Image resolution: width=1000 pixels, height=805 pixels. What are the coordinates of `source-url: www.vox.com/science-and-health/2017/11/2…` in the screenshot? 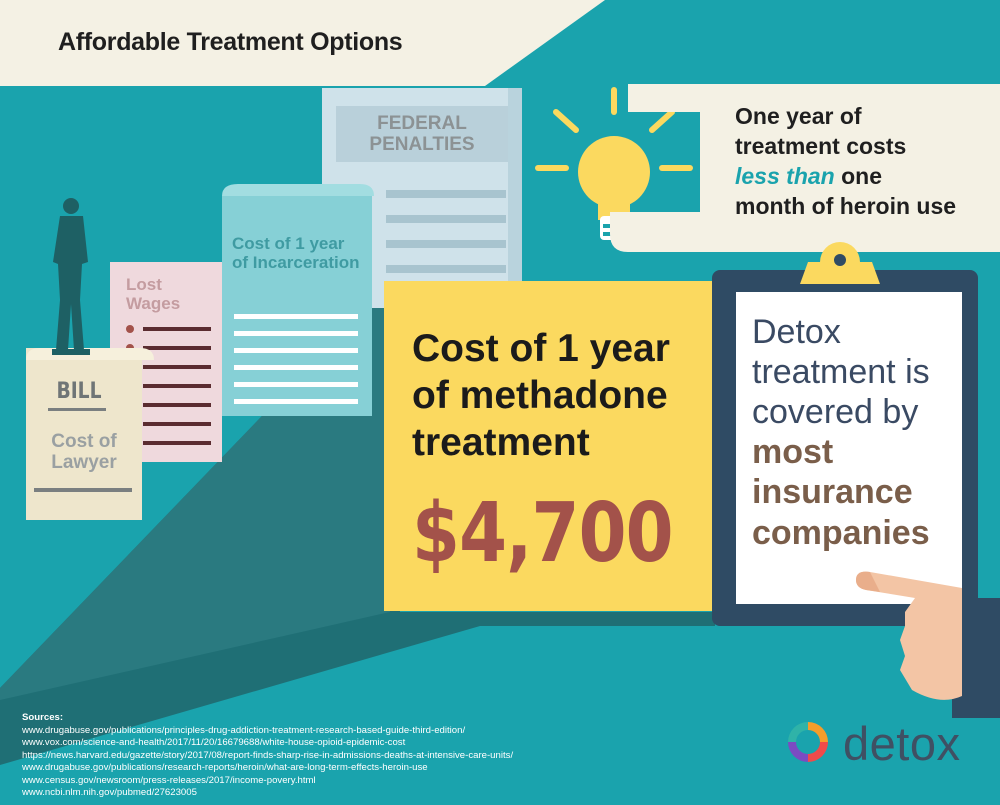 It's located at (214, 743).